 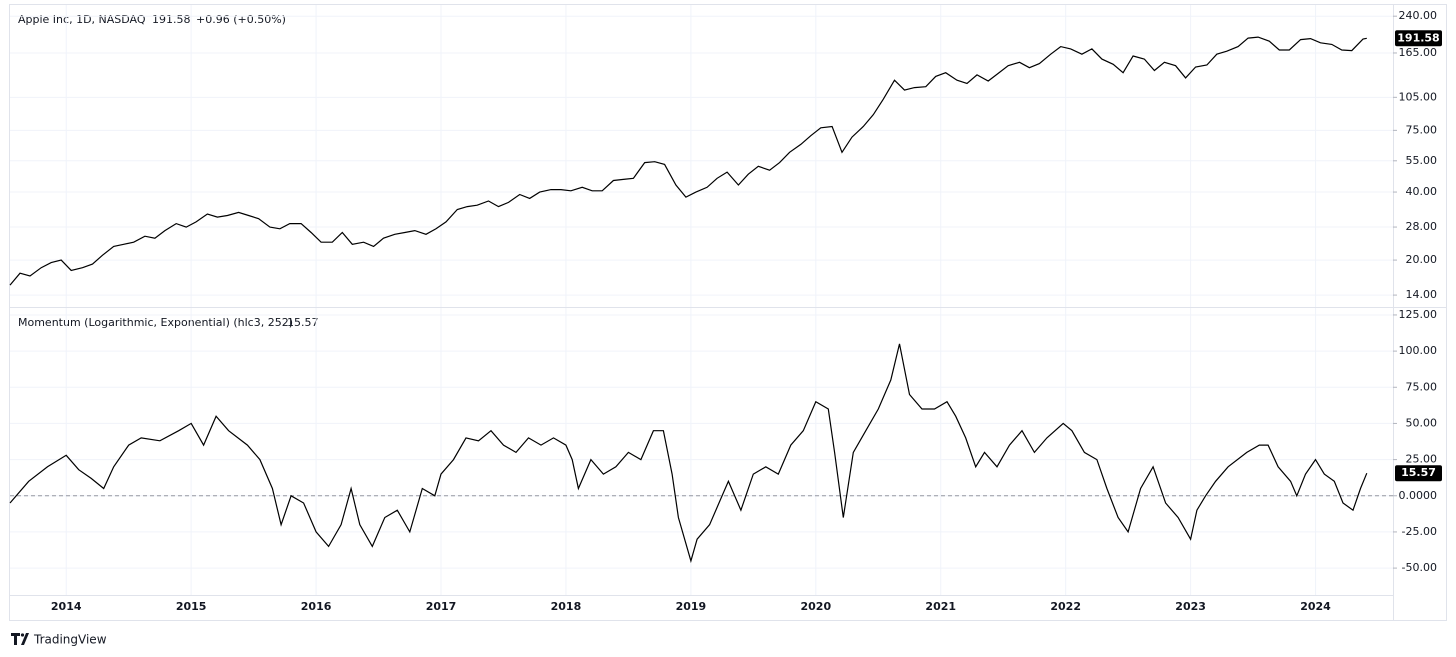 What do you see at coordinates (1418, 15) in the screenshot?
I see `y-tick-label: 240.00` at bounding box center [1418, 15].